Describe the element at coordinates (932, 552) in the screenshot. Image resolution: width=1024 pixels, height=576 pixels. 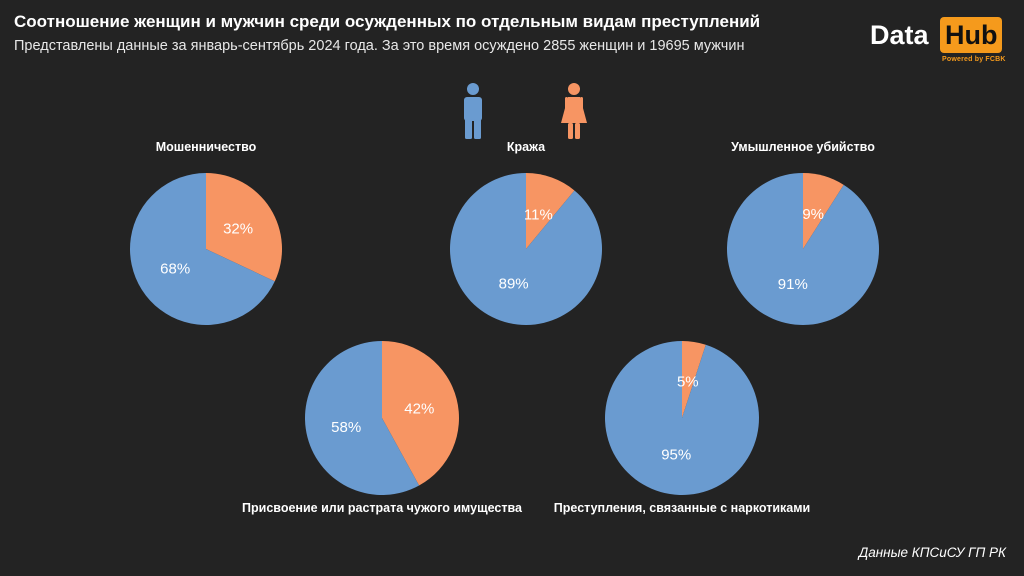
I see `data-source: Данные КПСиСУ ГП РК` at that location.